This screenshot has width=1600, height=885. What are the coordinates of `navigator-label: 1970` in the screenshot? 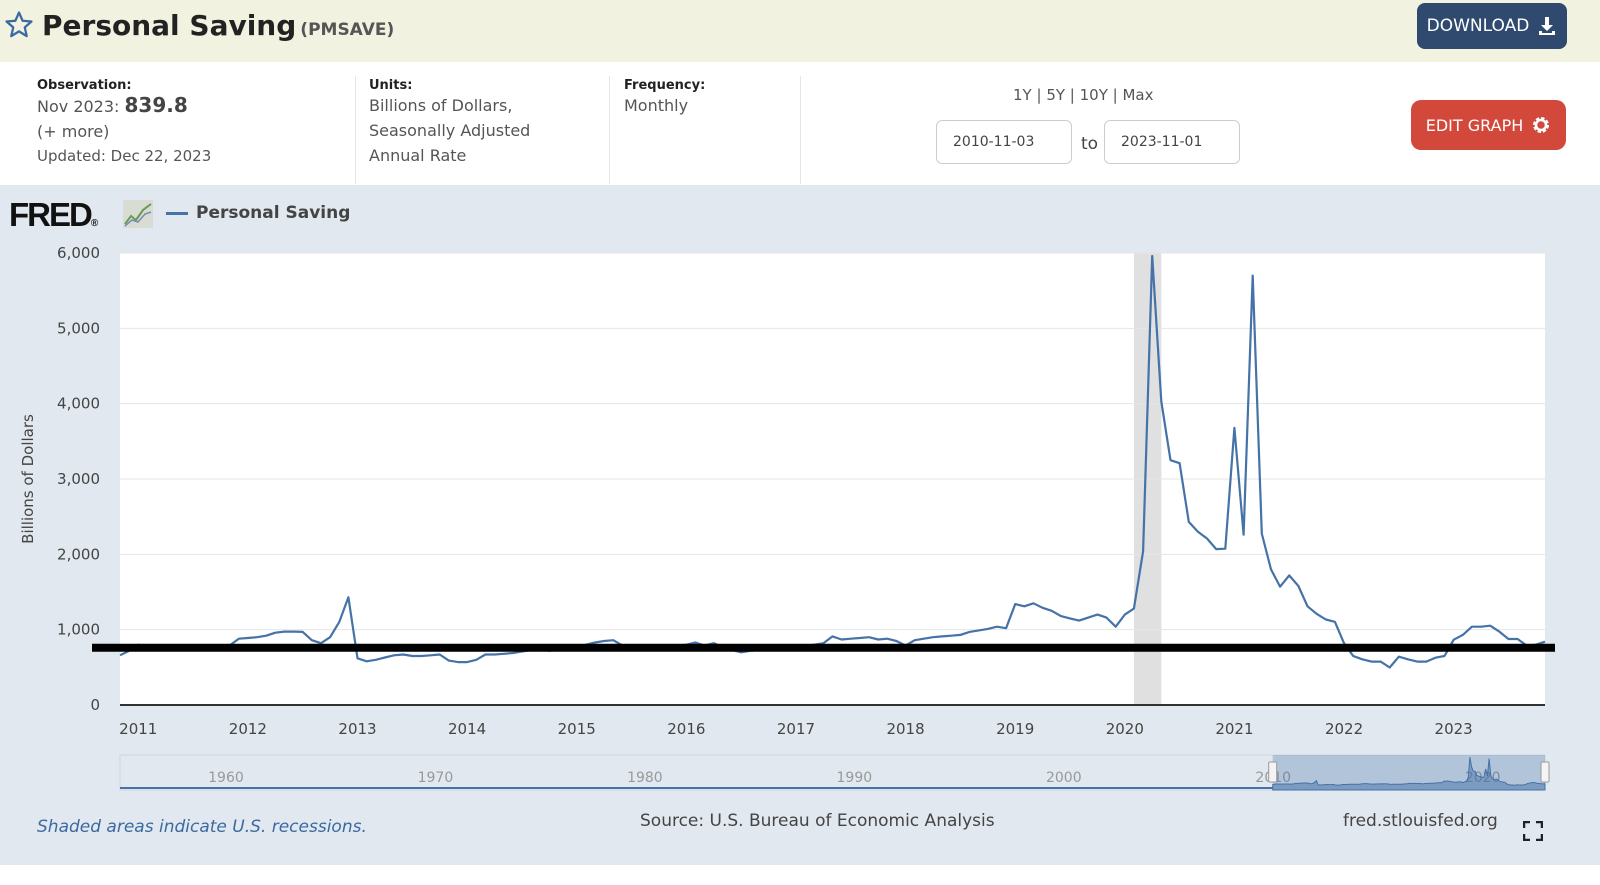 It's located at (436, 778).